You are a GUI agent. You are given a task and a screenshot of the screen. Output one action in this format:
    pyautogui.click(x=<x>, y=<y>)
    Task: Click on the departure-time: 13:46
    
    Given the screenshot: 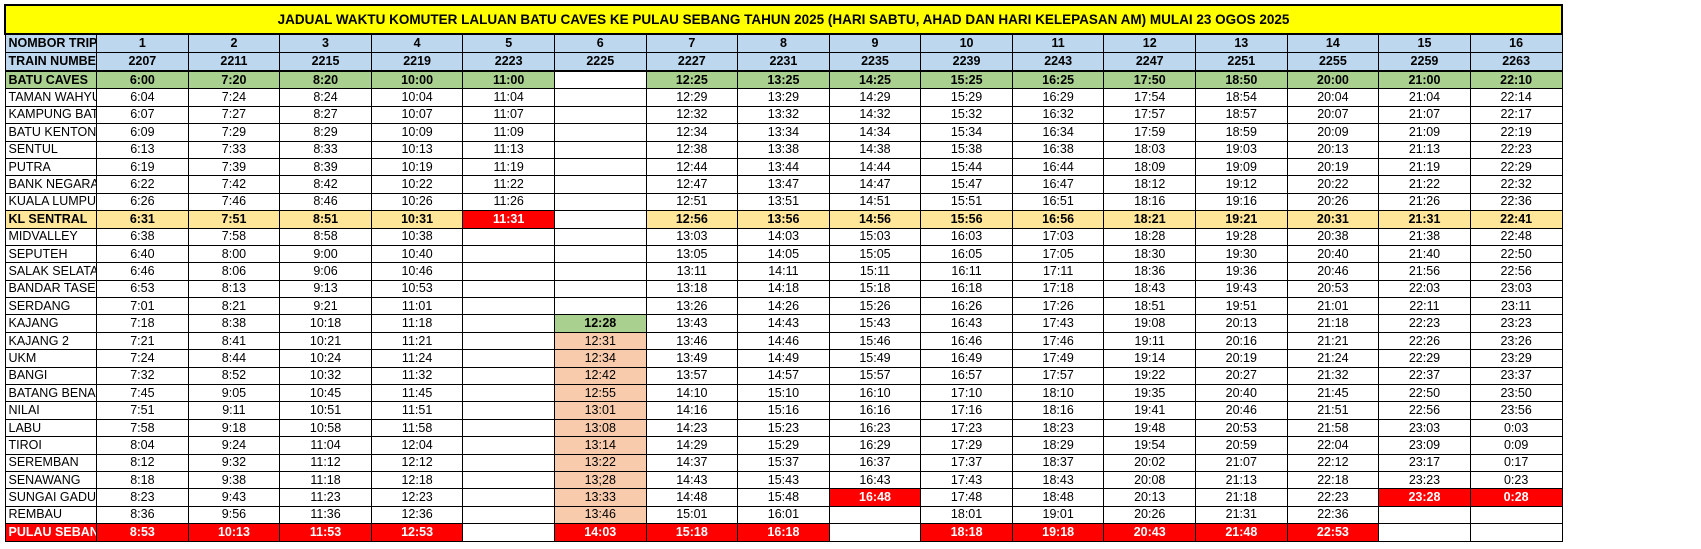 What is the action you would take?
    pyautogui.click(x=600, y=515)
    